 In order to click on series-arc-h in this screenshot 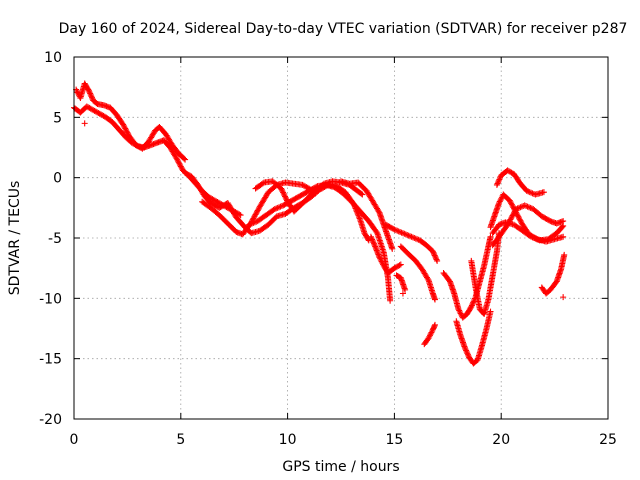, I will do `click(385, 254)`.